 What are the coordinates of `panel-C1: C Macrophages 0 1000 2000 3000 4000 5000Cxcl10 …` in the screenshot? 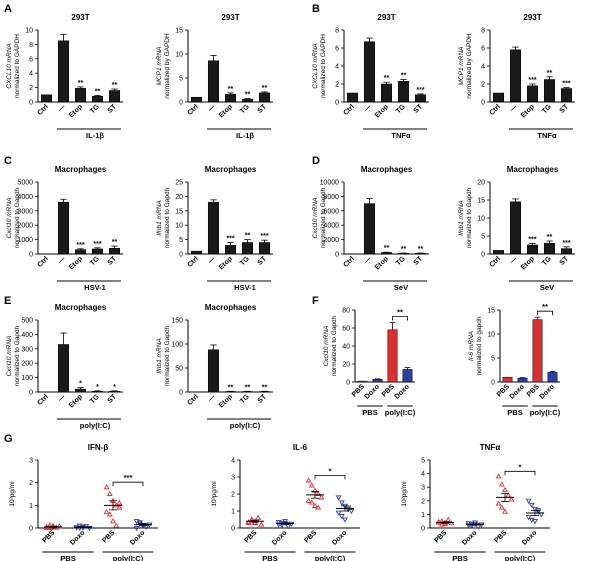 It's located at (63, 223).